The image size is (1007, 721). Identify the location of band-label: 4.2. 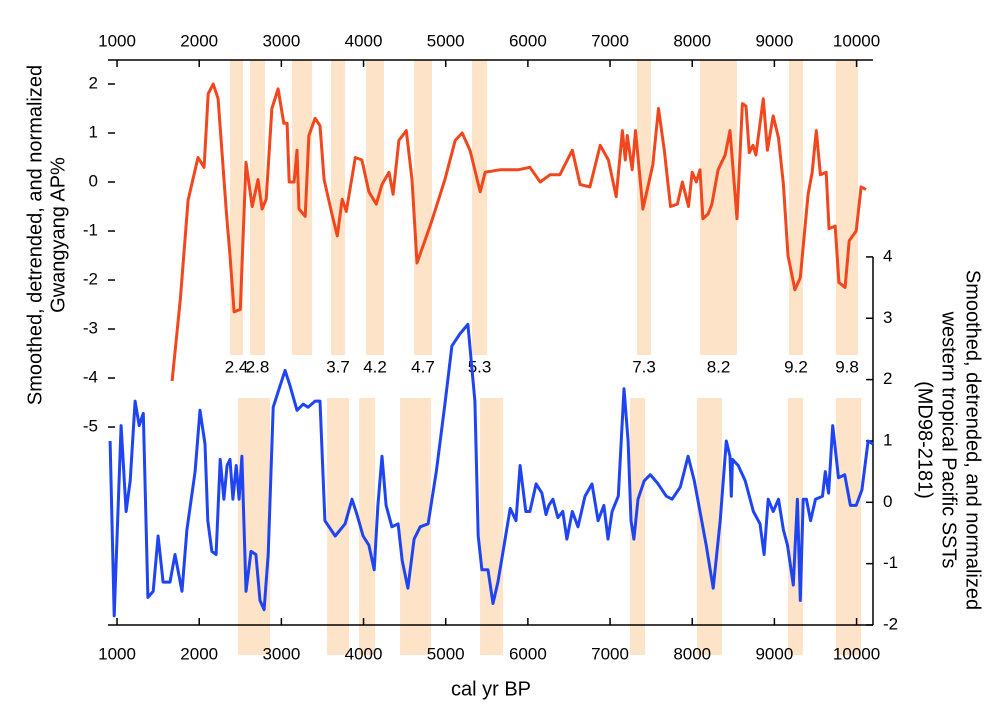
(375, 366).